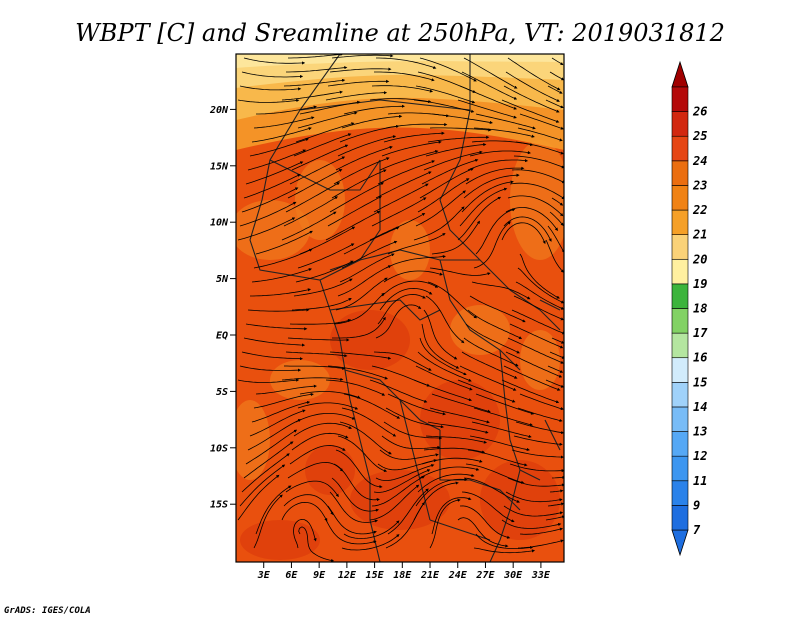 This screenshot has width=800, height=618. I want to click on field-band, so click(400, 61).